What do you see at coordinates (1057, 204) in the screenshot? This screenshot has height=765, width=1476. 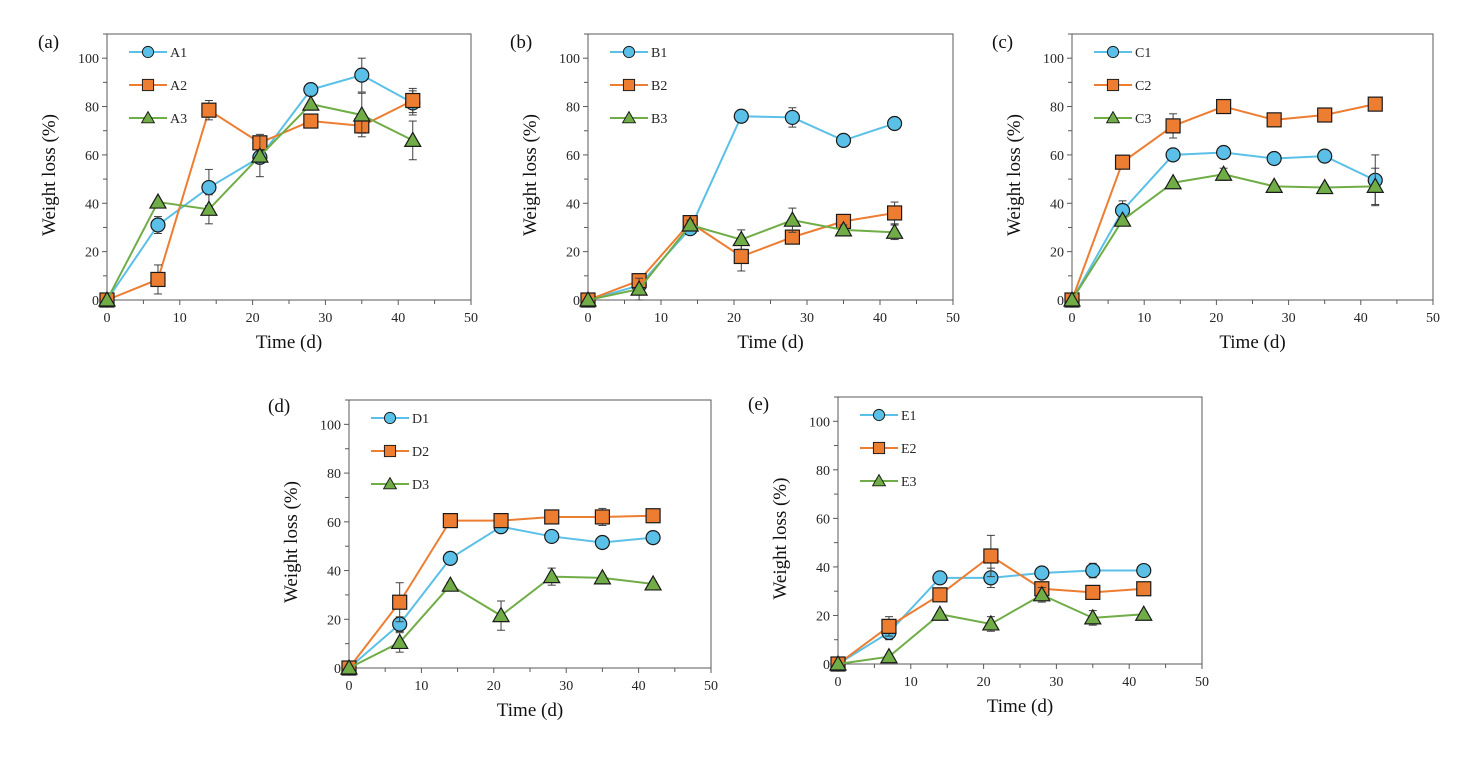 I see `y-tick-label: 40` at bounding box center [1057, 204].